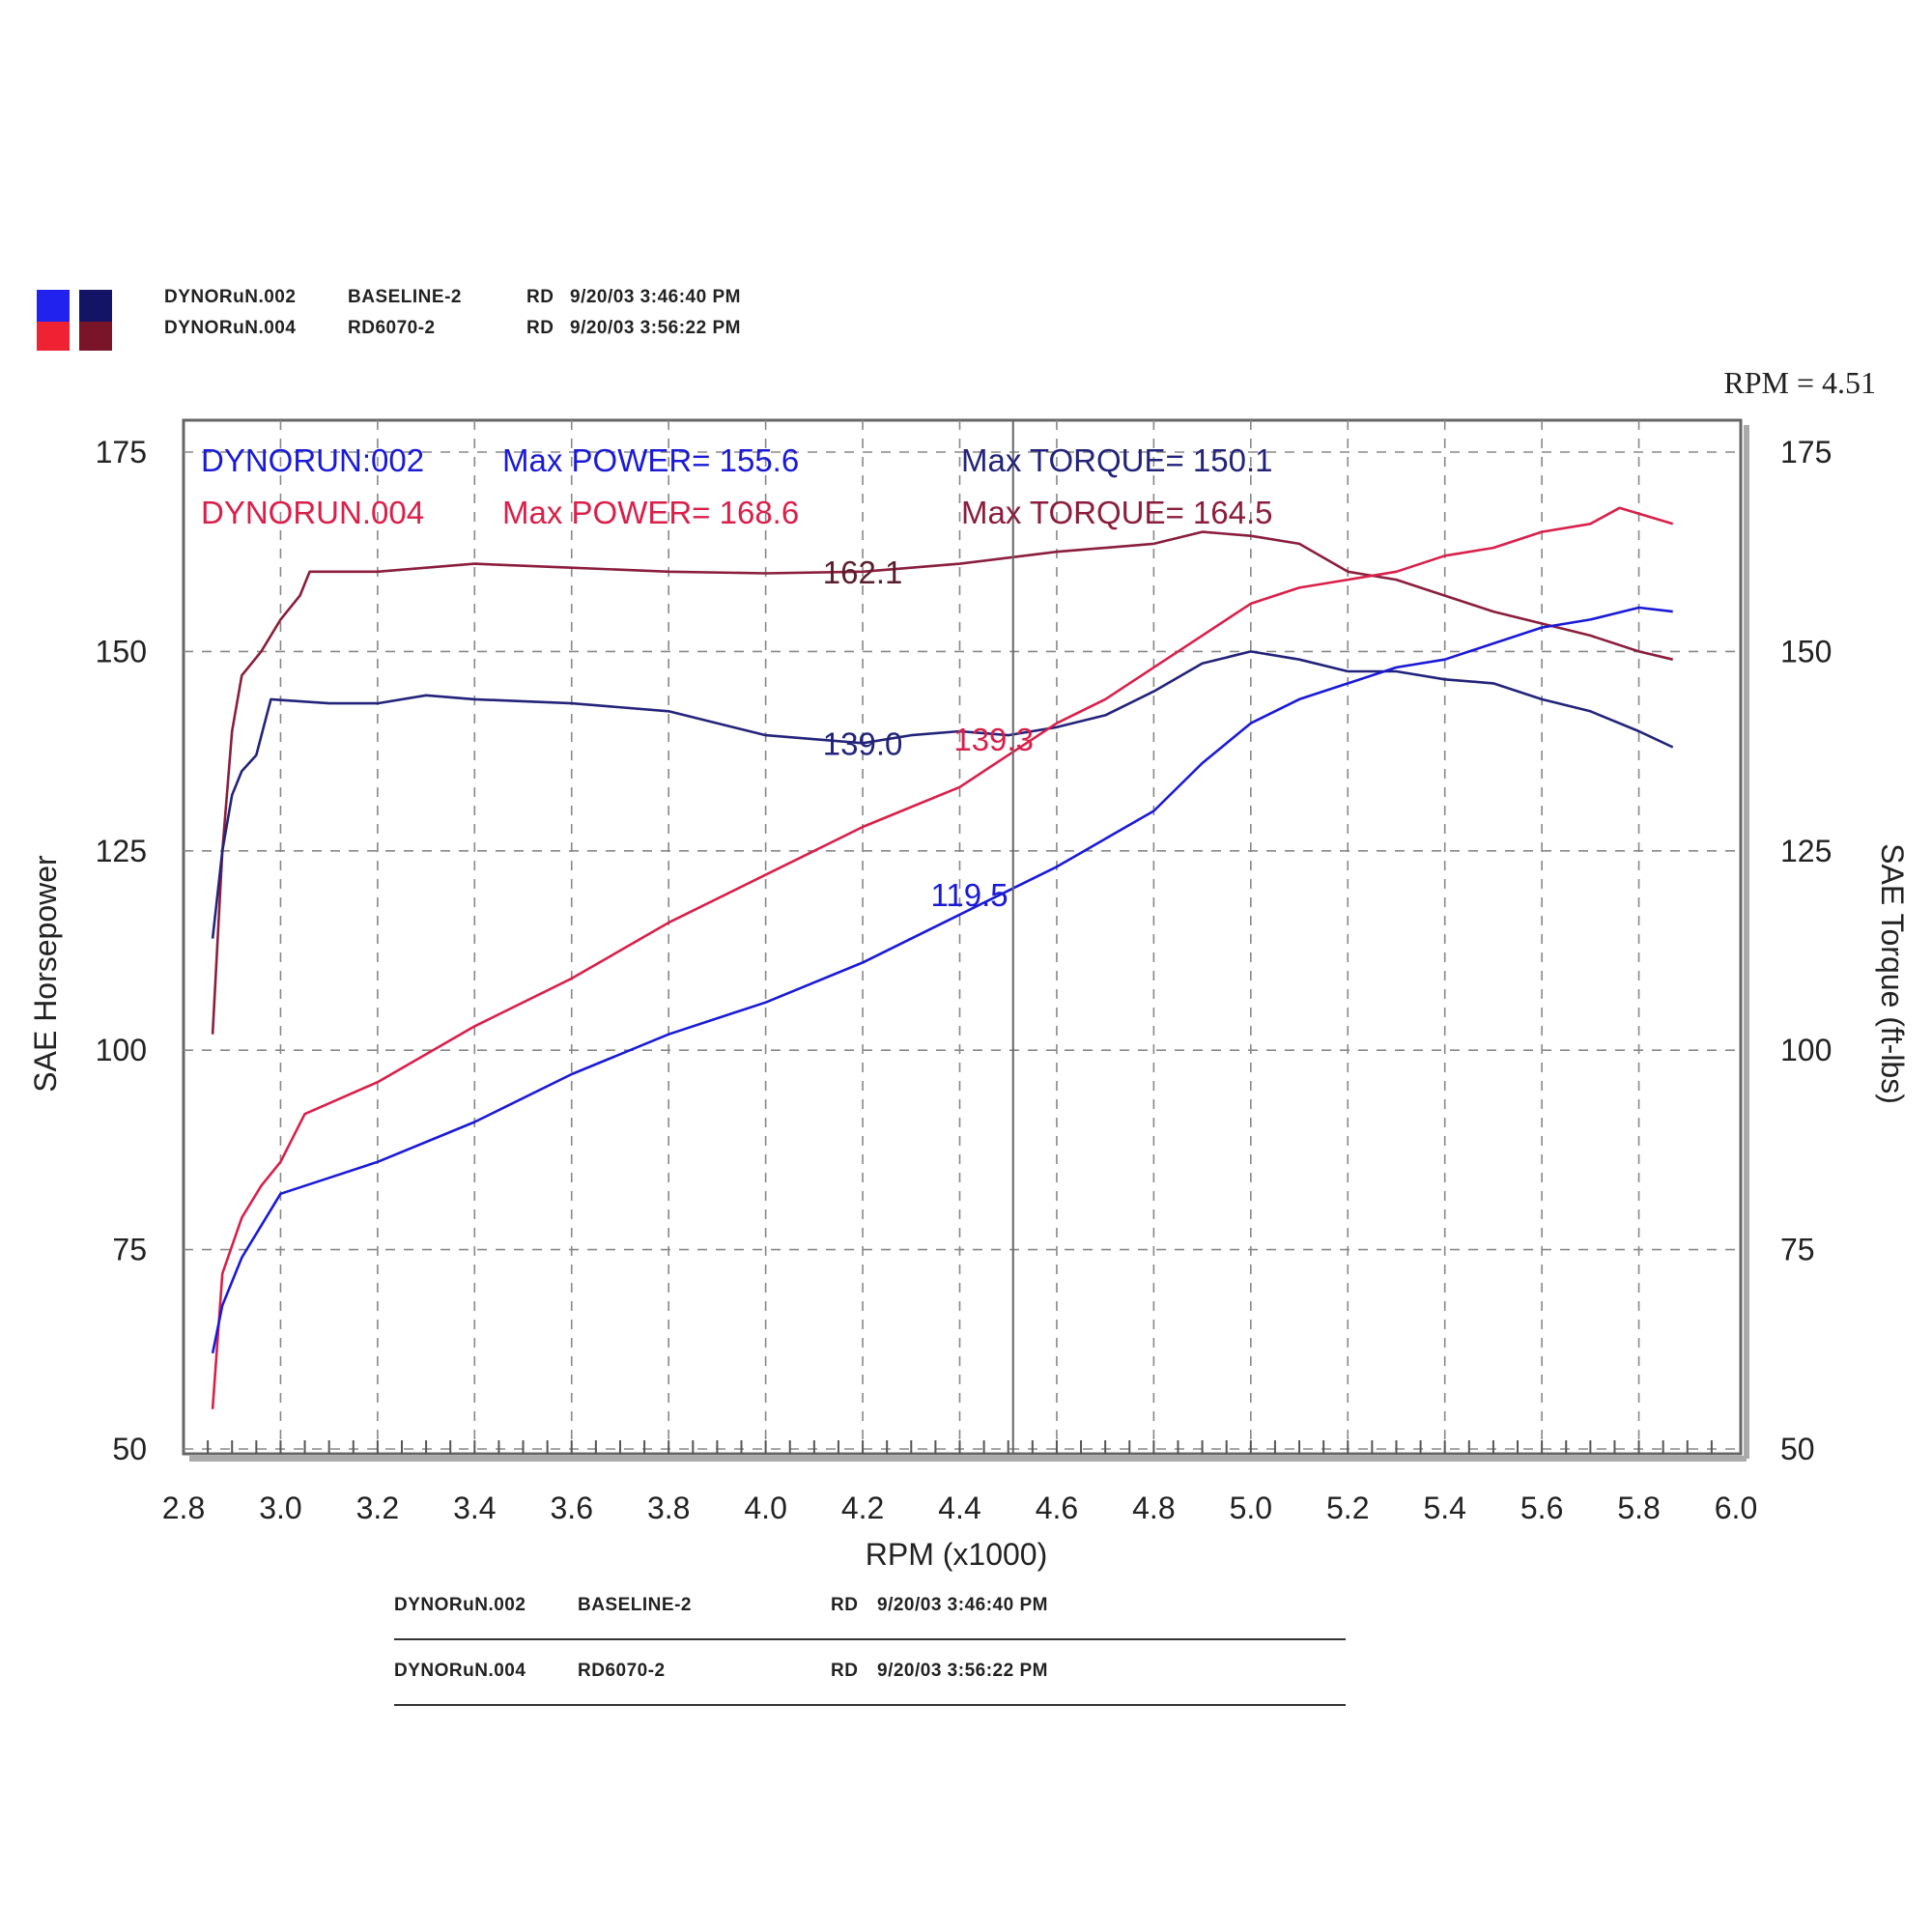 The image size is (1932, 1932). What do you see at coordinates (1251, 1508) in the screenshot?
I see `x-tick-label: 5.0` at bounding box center [1251, 1508].